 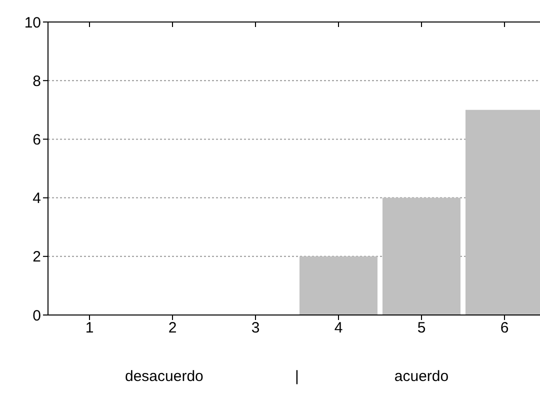 I want to click on x-tick-label: 3, so click(x=255, y=328).